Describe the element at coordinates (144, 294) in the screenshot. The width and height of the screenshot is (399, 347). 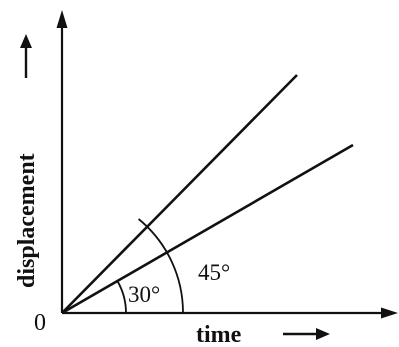
I see `angle-label-30: 30°` at that location.